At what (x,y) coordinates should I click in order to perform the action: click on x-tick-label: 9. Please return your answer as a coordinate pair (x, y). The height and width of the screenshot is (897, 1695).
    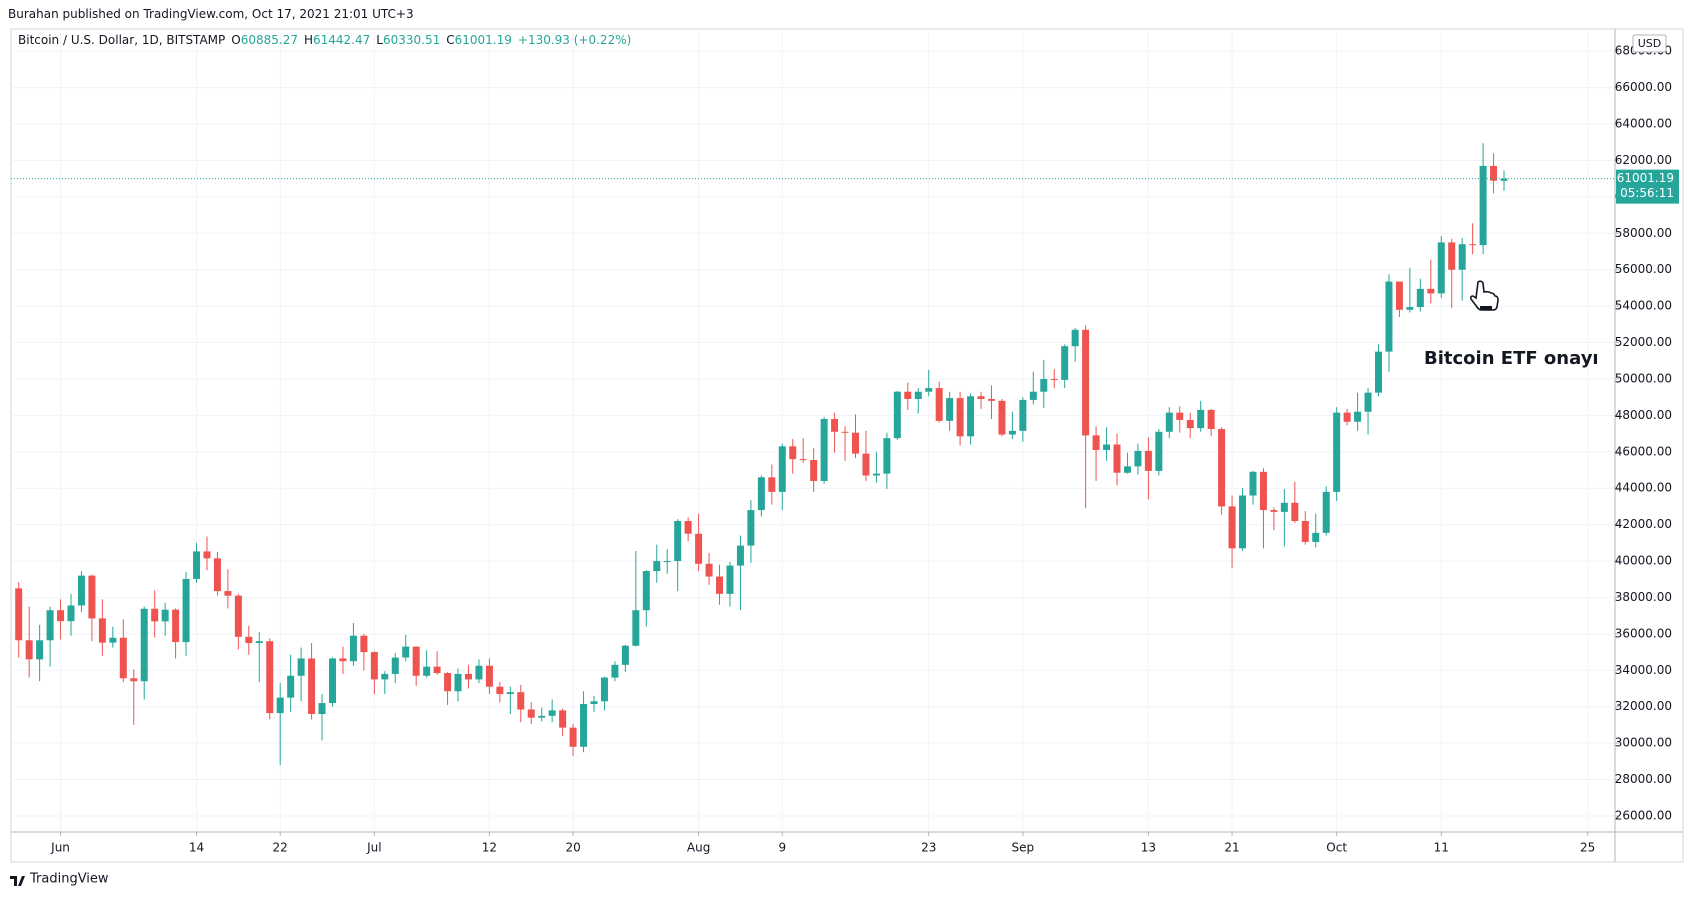
    Looking at the image, I should click on (782, 848).